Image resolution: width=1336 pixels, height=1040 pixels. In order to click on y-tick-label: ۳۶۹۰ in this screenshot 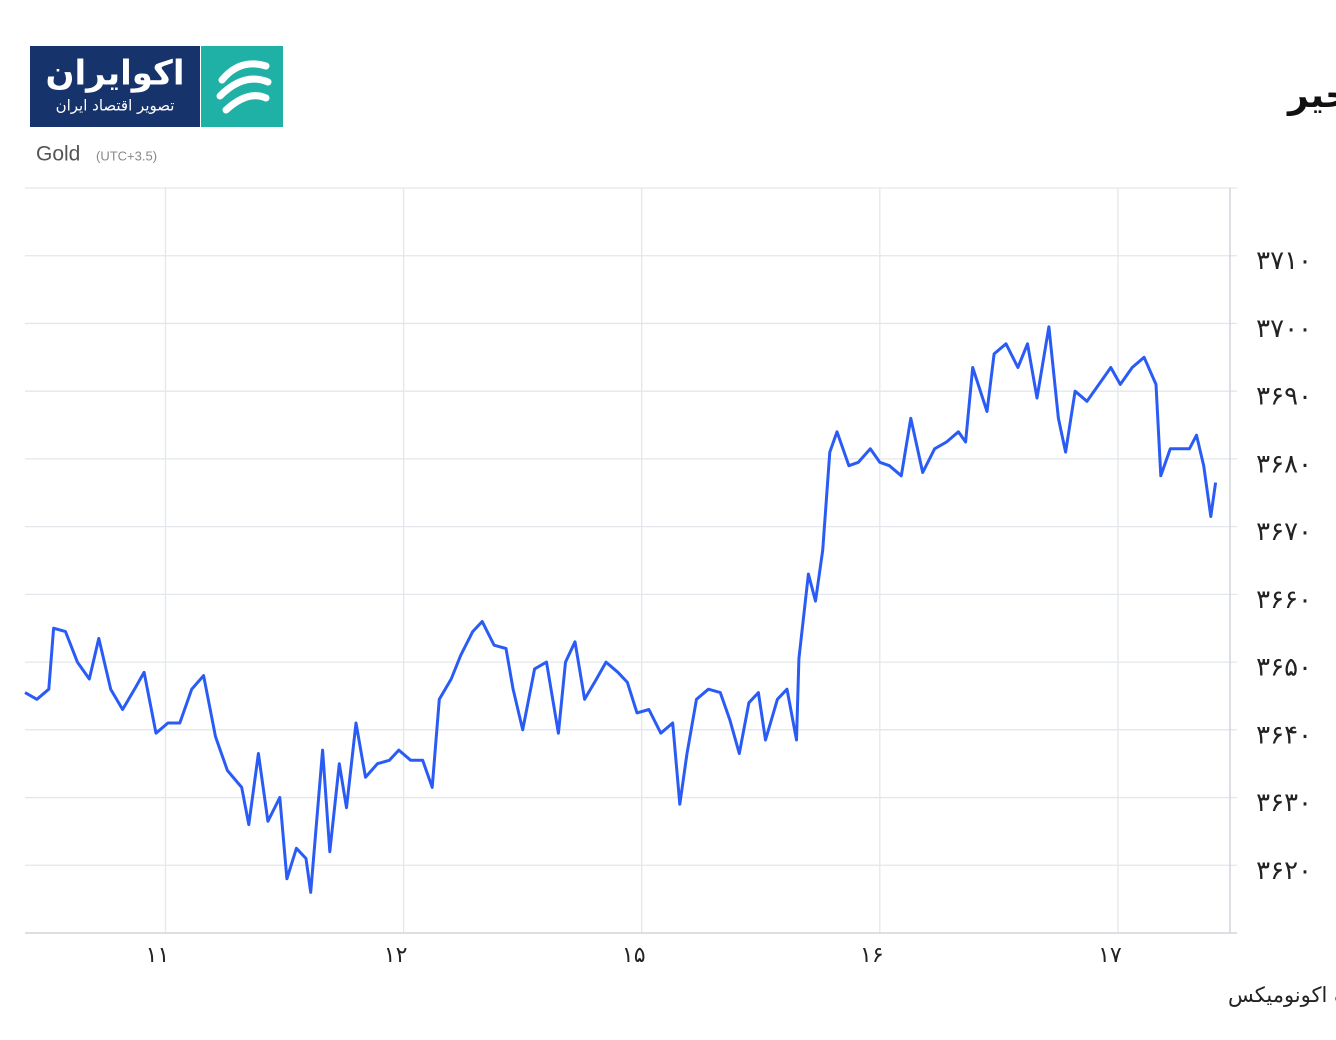, I will do `click(1284, 397)`.